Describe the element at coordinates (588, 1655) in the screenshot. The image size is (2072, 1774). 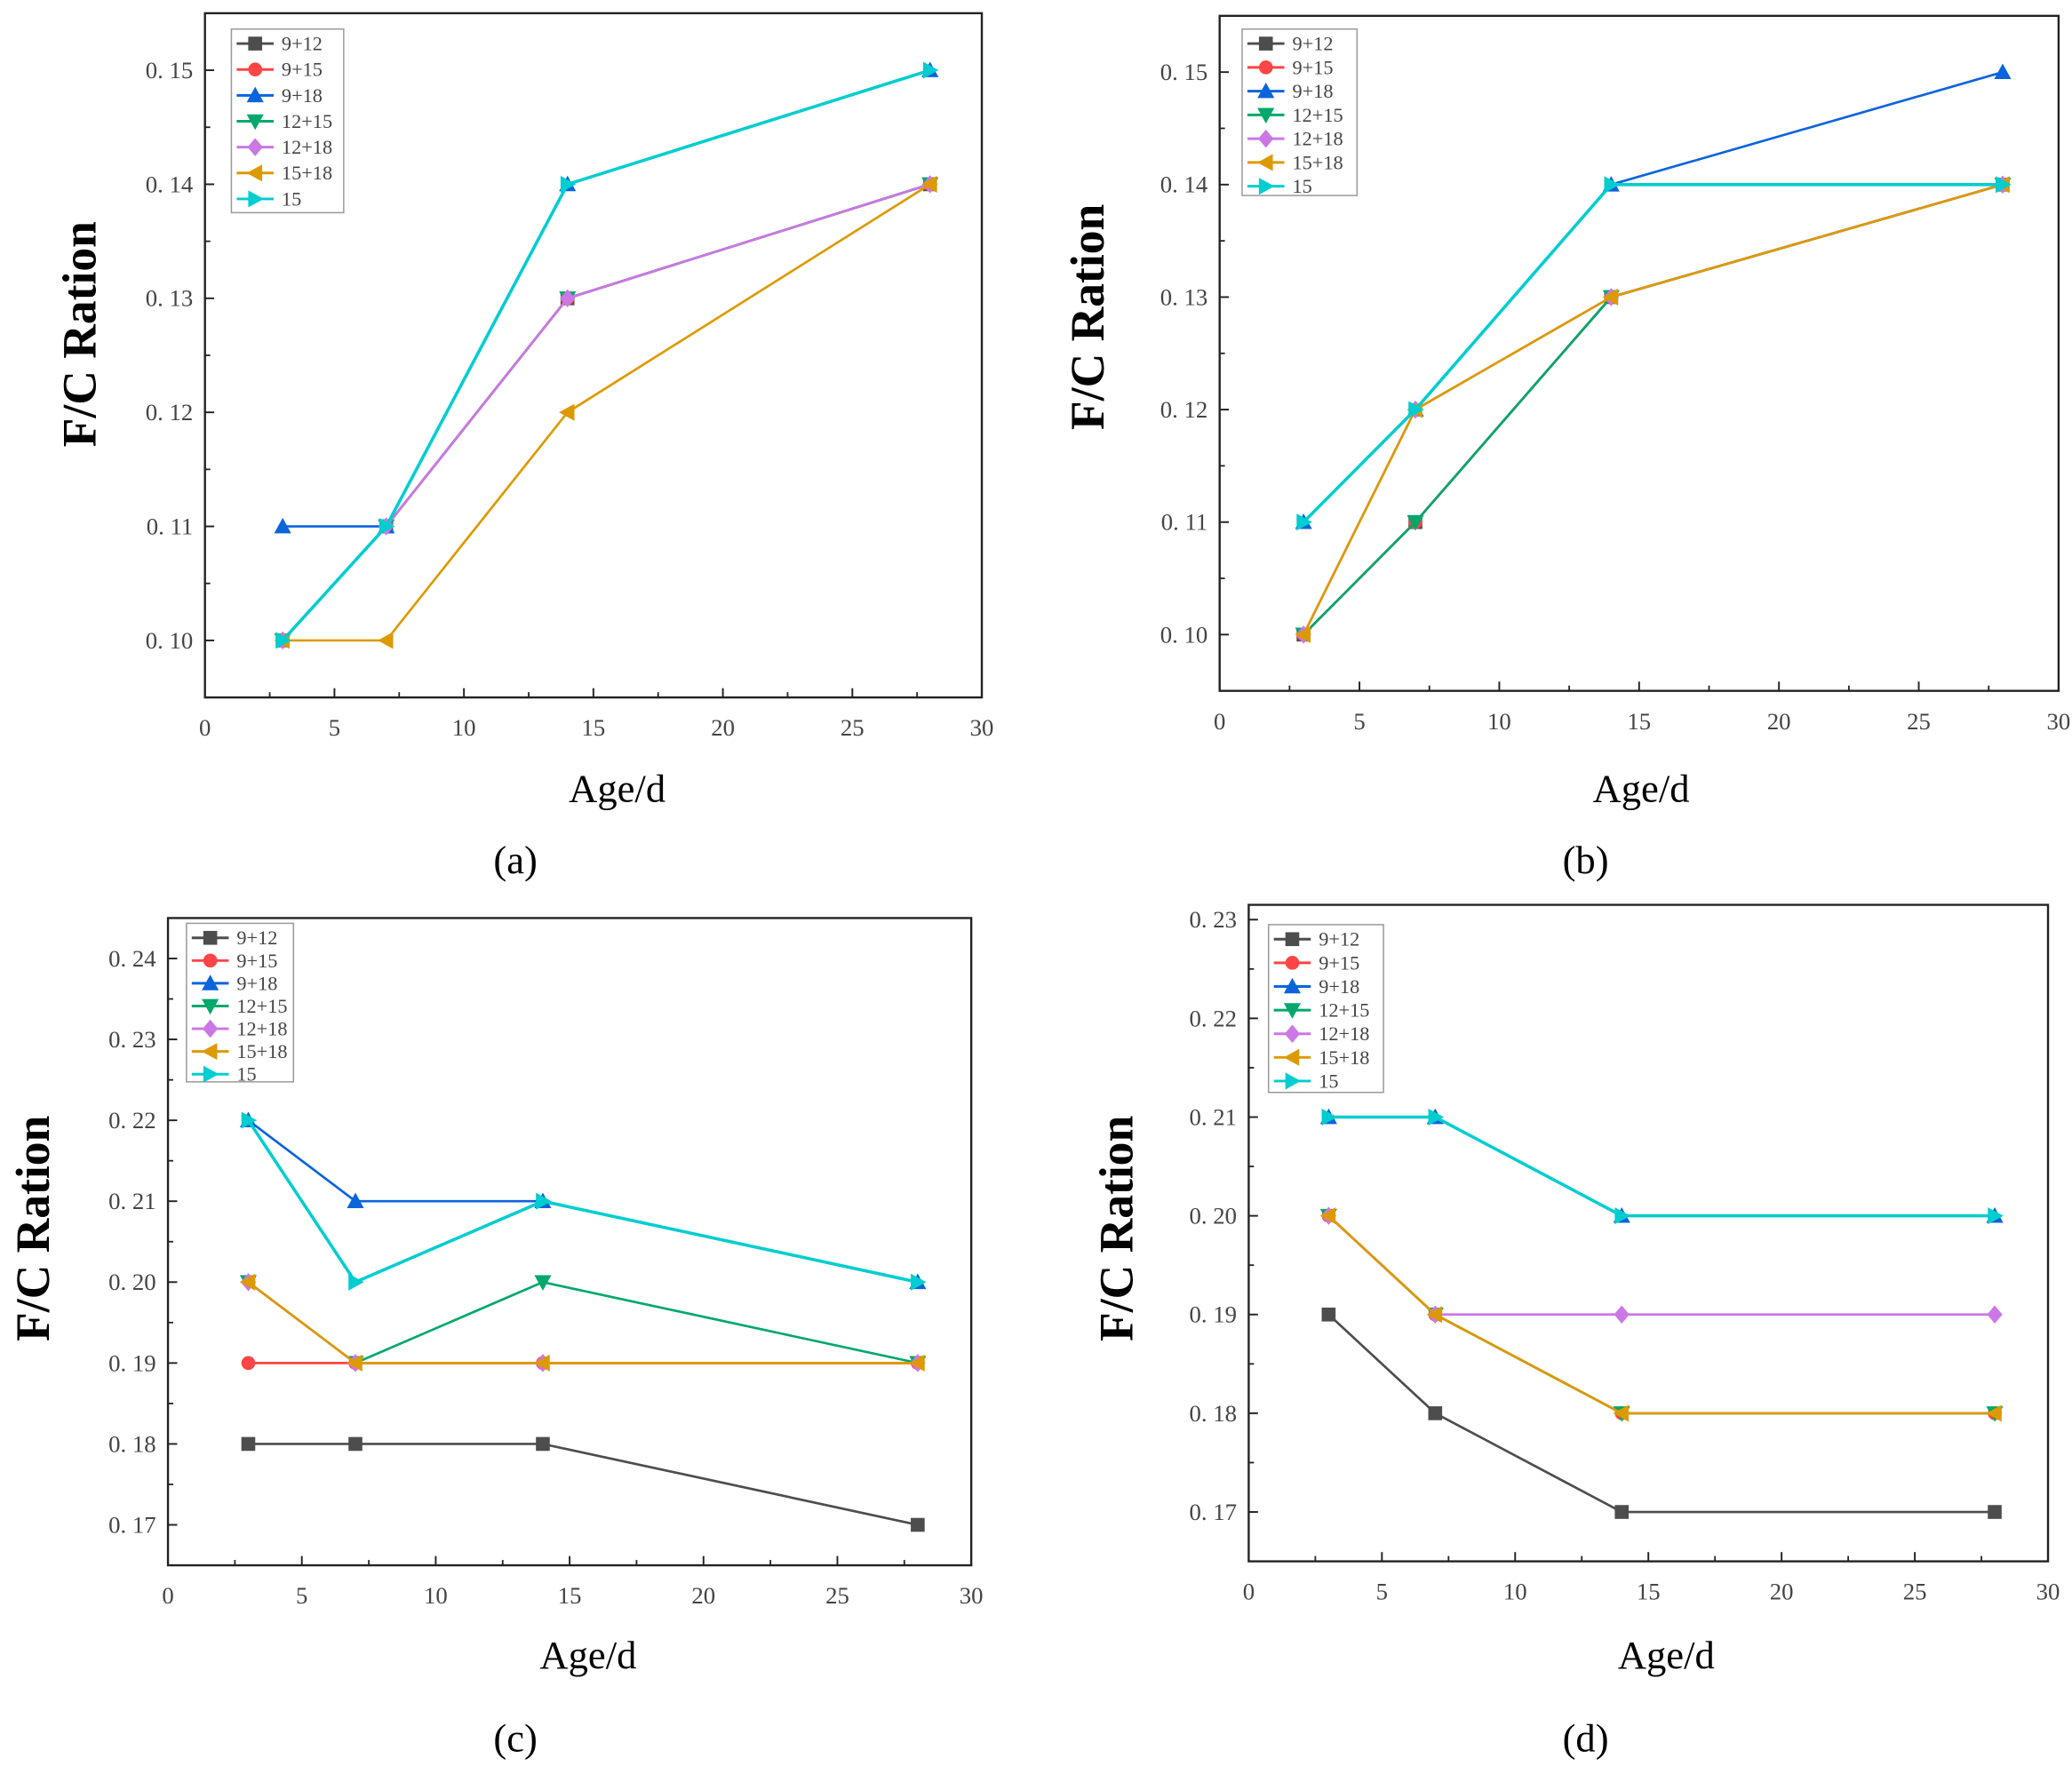
I see `x-axis-title: Age/d` at that location.